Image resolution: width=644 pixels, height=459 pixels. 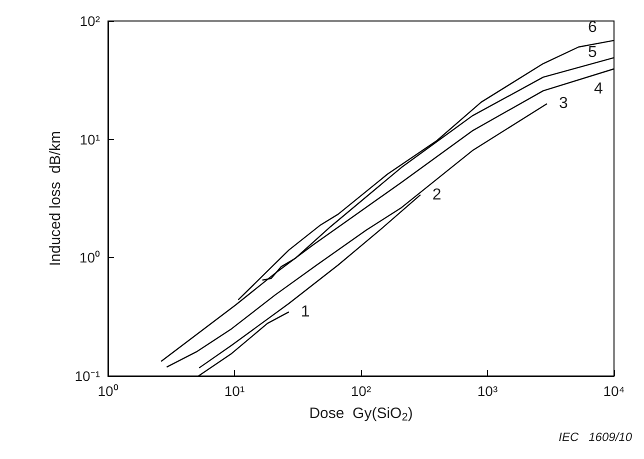 I want to click on y-tick-label: 10⁻¹, so click(x=87, y=376).